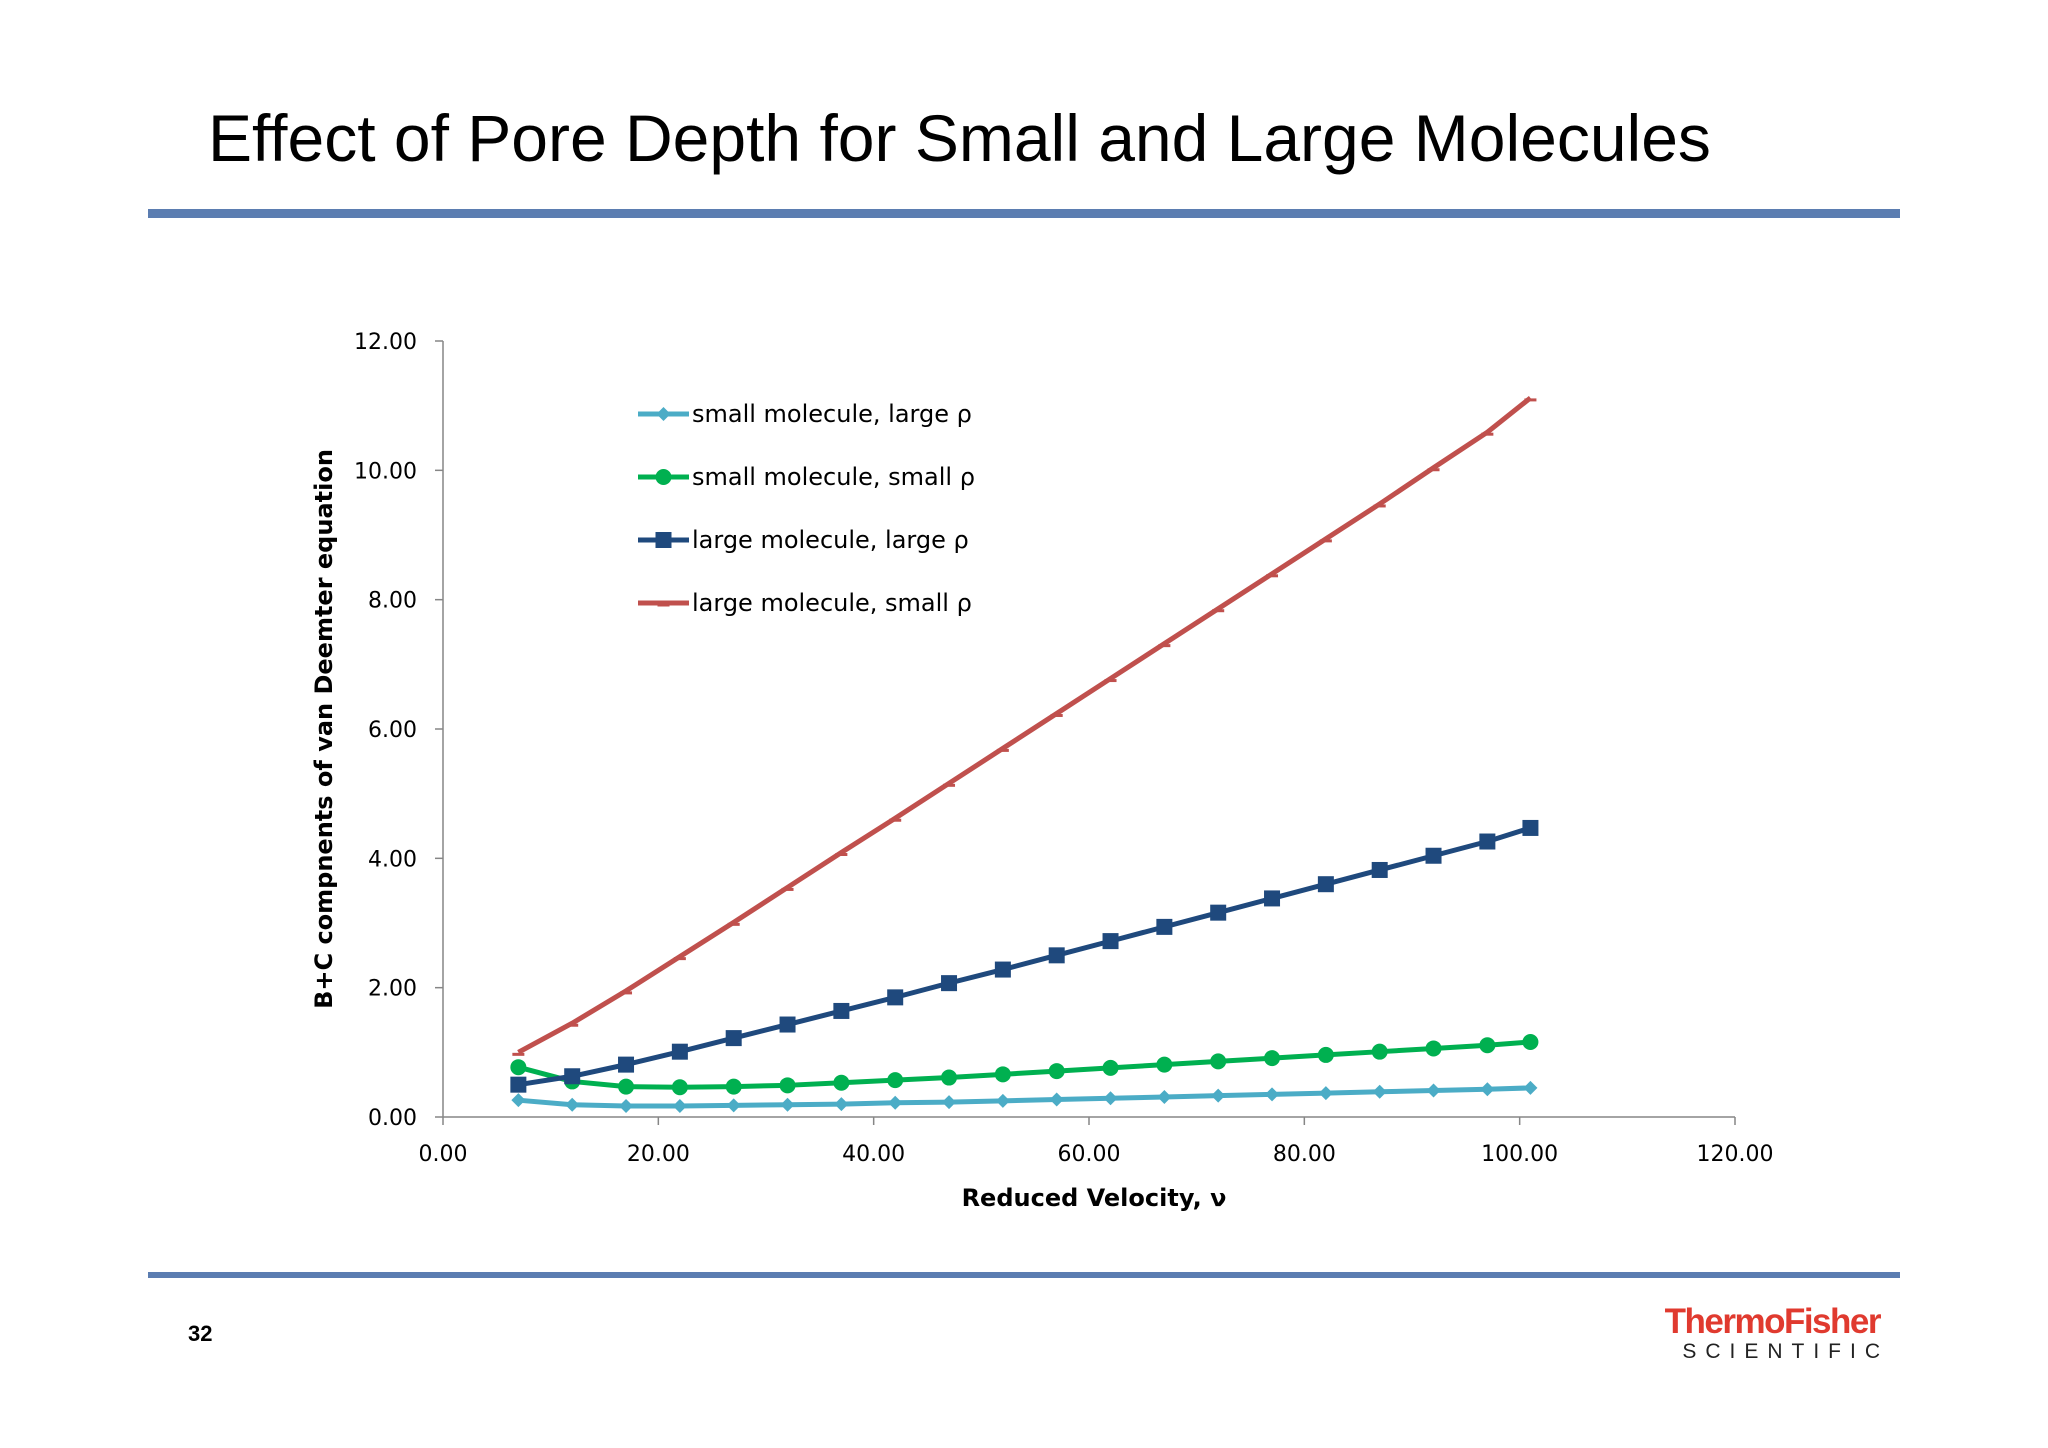  I want to click on logo-wordmark: ThermoFisher, so click(1773, 1321).